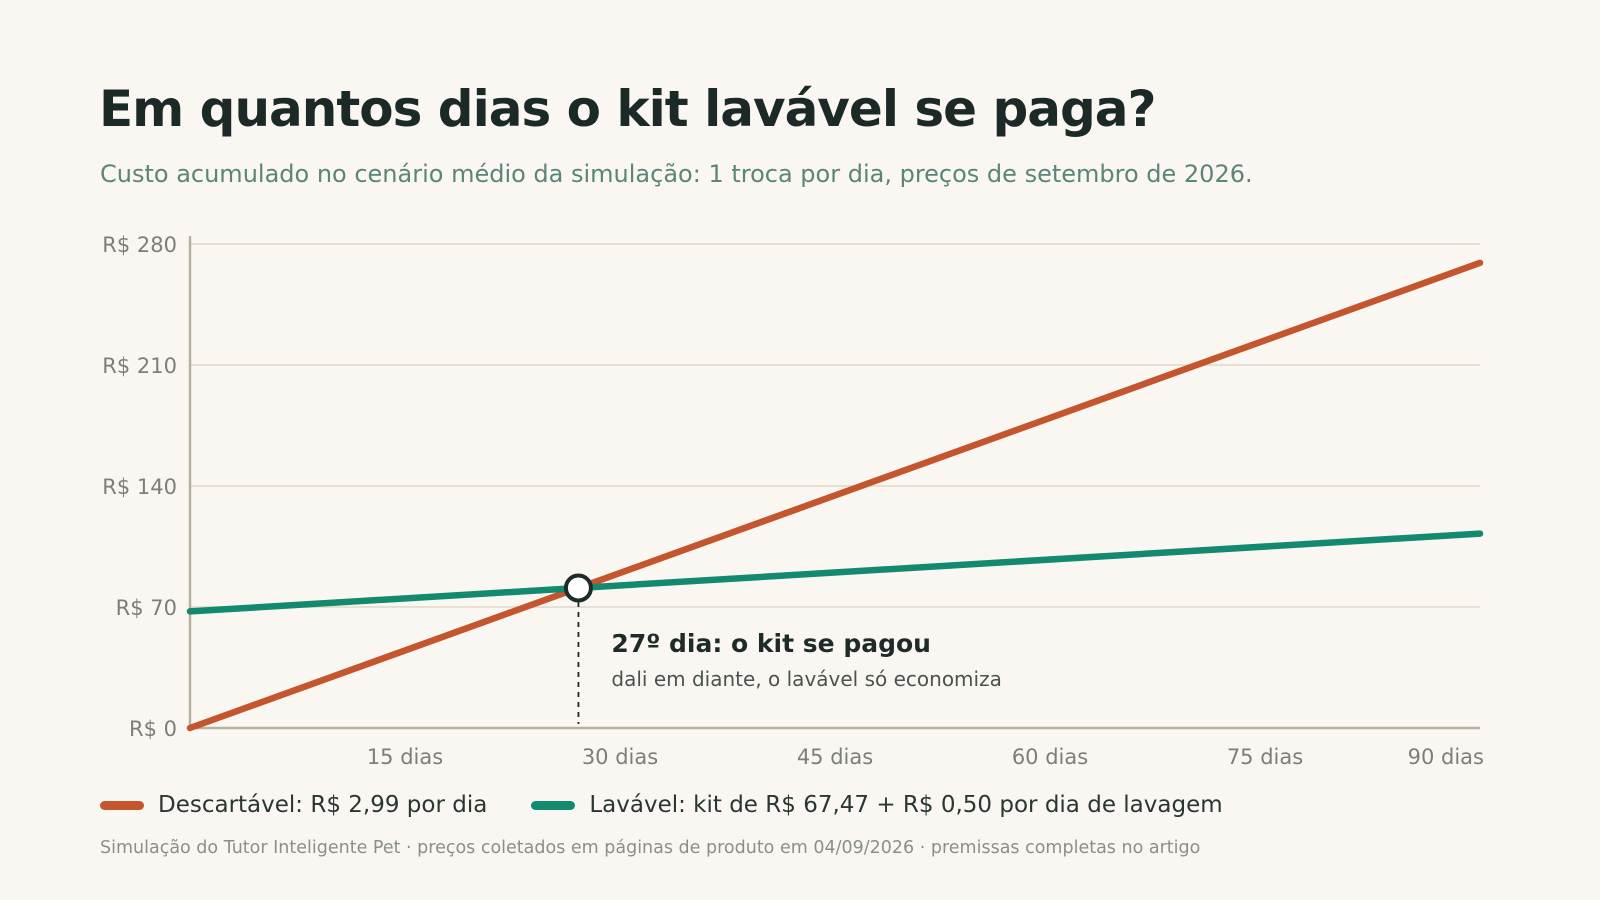 The height and width of the screenshot is (900, 1600). Describe the element at coordinates (628, 109) in the screenshot. I see `chart-title: Em quantos dias o kit lavável se paga?` at that location.